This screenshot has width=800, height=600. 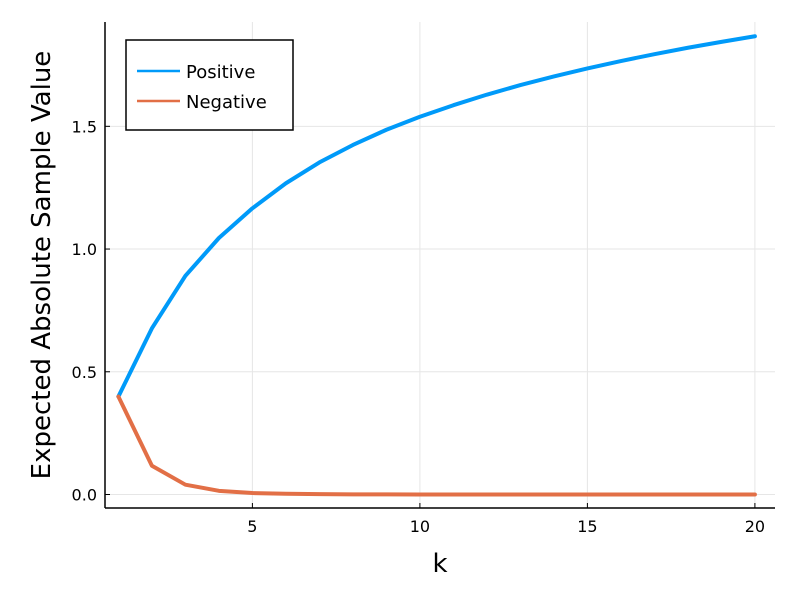 I want to click on x-tick-label: 15, so click(x=587, y=526).